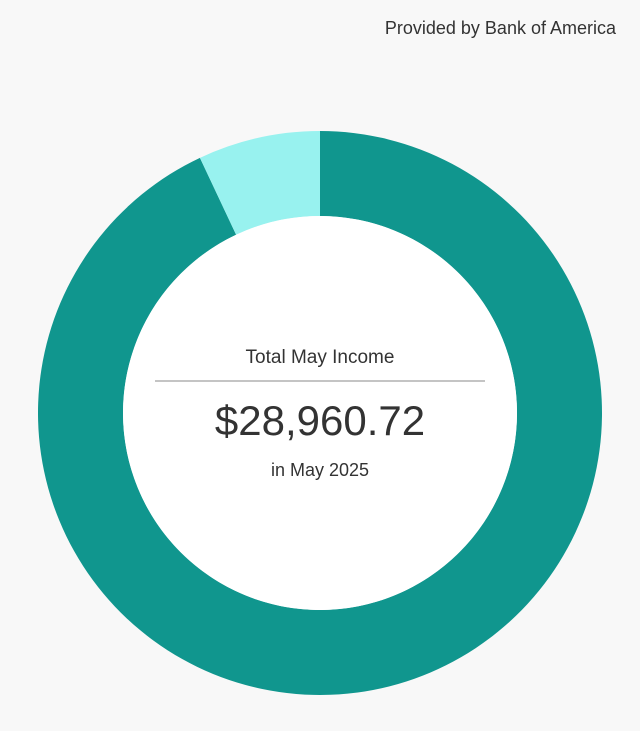 The image size is (640, 731). Describe the element at coordinates (259, 183) in the screenshot. I see `donut-segment` at that location.